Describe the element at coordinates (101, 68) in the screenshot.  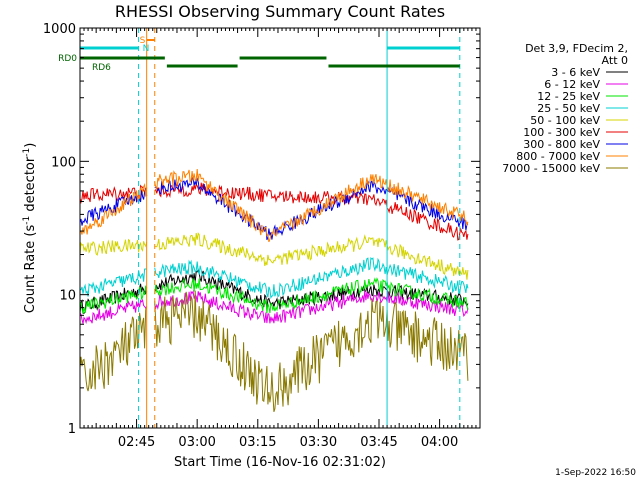
I see `rd6-flag-label: RD6` at that location.